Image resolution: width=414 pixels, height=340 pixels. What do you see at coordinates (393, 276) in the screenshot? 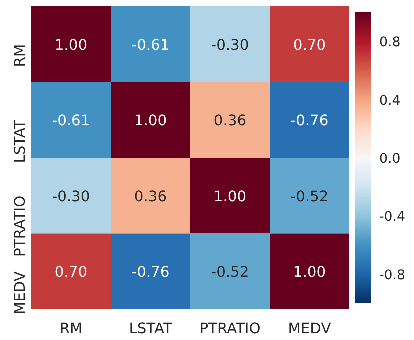
I see `color-bar-label: -0.8` at bounding box center [393, 276].